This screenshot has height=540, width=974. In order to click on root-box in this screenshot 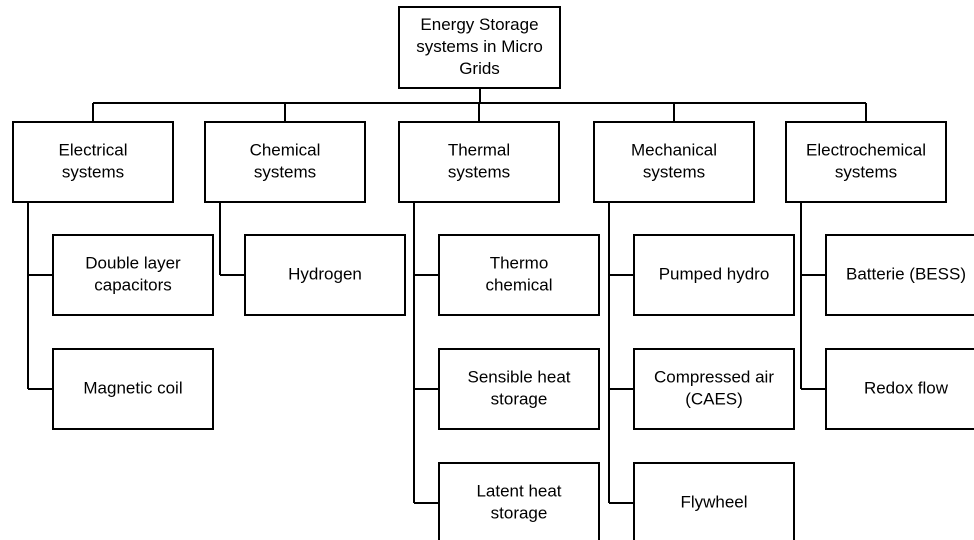, I will do `click(479, 47)`.